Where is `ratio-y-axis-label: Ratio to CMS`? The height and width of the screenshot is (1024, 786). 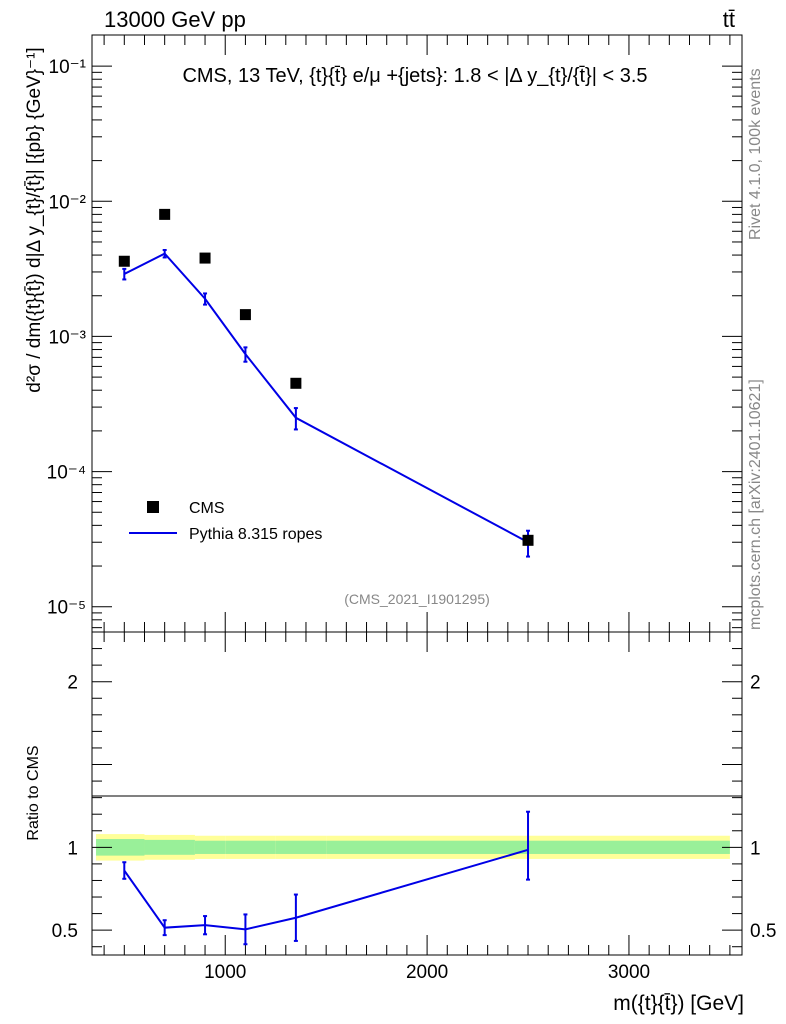
ratio-y-axis-label: Ratio to CMS is located at coordinates (33, 792).